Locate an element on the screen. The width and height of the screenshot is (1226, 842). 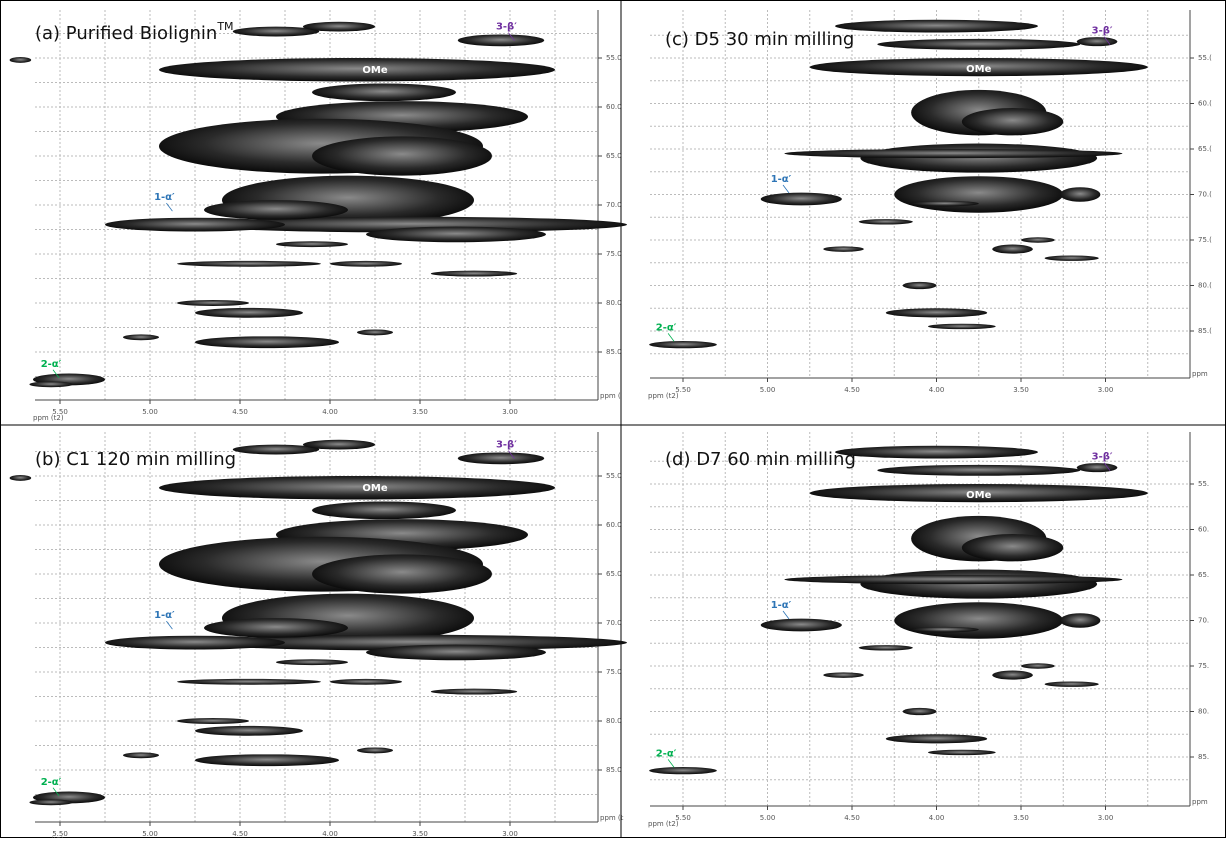
panel-title: (d) D7 60 min milling is located at coordinates (760, 459).